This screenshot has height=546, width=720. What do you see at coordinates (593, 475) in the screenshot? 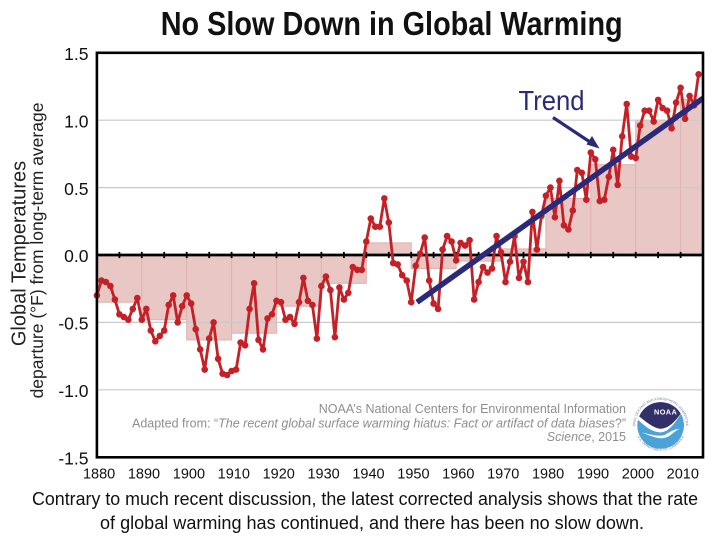
I see `svg-text: 1990` at bounding box center [593, 475].